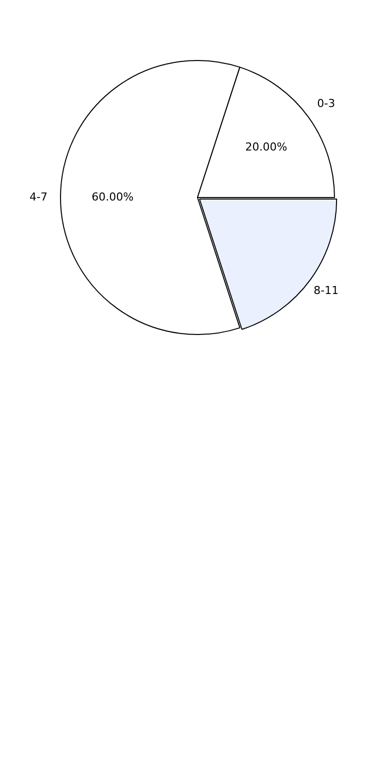 The width and height of the screenshot is (390, 780). Describe the element at coordinates (113, 197) in the screenshot. I see `data-label: 60.00%` at that location.